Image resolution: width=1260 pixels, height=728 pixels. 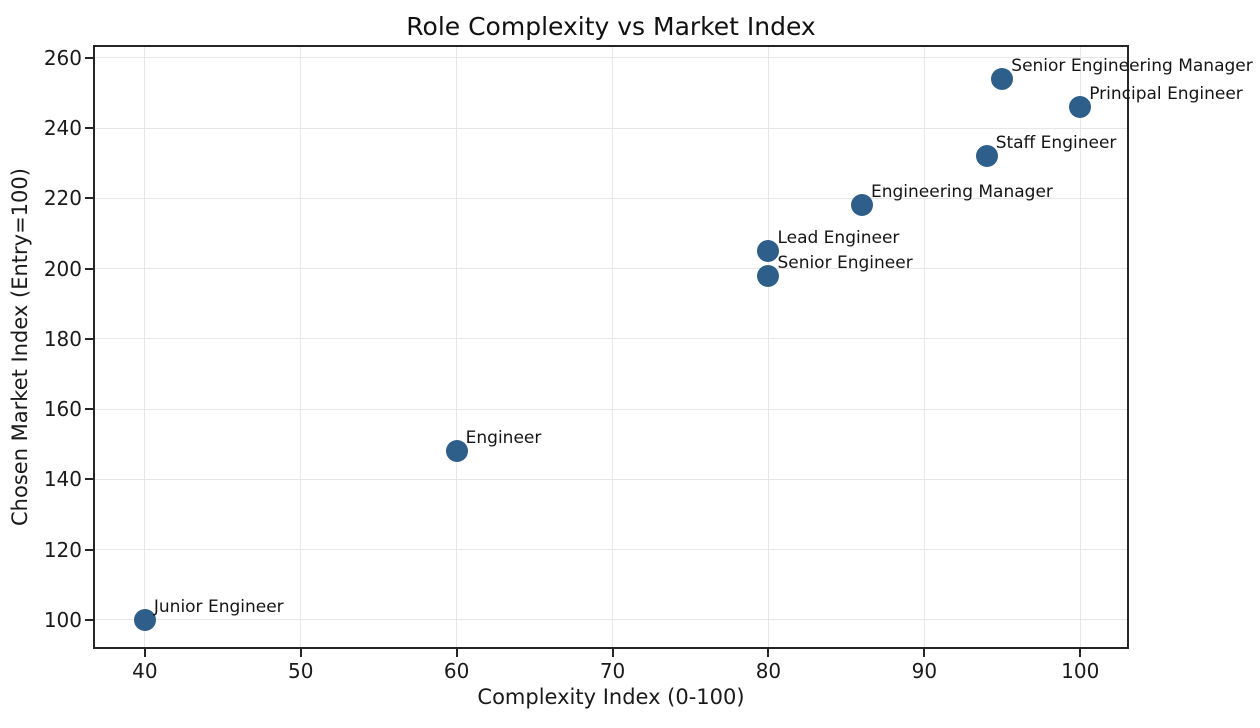 What do you see at coordinates (1132, 65) in the screenshot?
I see `data-point-label: Senior Engineering Manager` at bounding box center [1132, 65].